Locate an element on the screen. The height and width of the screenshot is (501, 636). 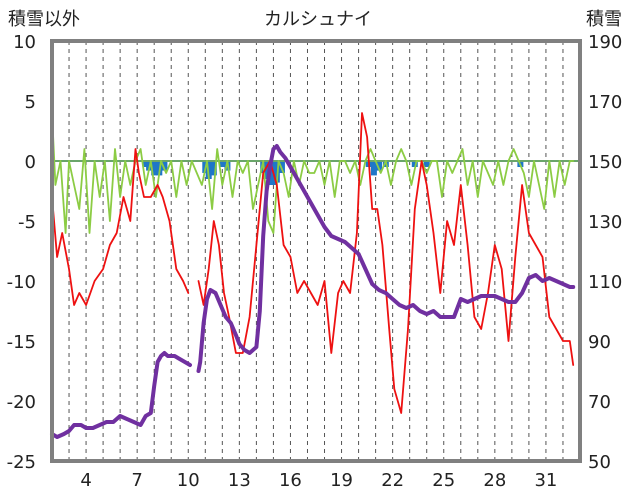
chart-title: カルシュナイ is located at coordinates (318, 19).